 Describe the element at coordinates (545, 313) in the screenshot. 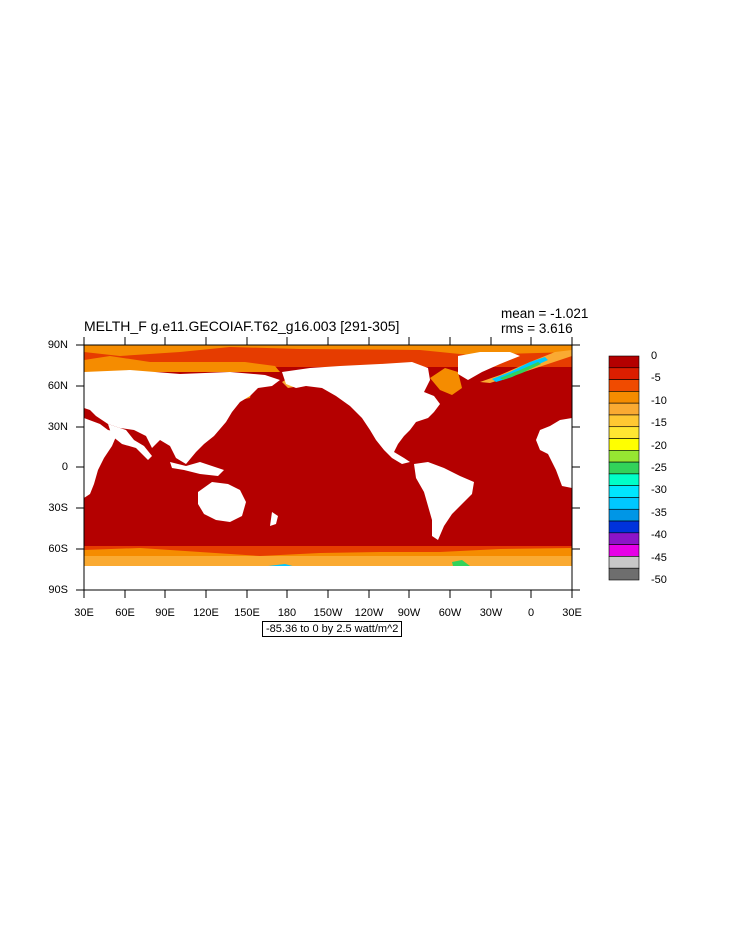

I see `mean-stat: mean = -1.021` at that location.